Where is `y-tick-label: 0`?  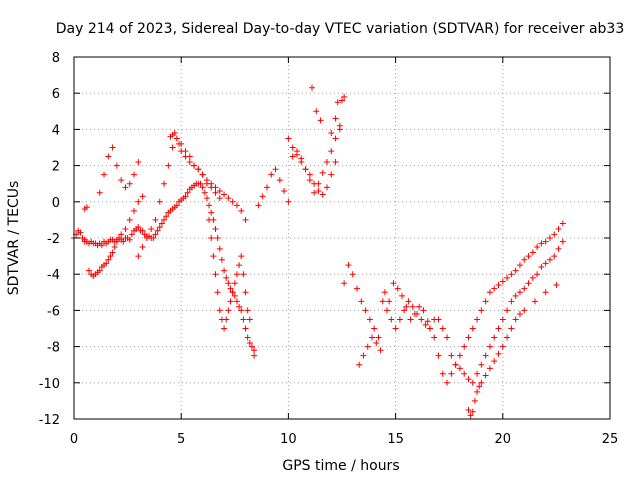 y-tick-label: 0 is located at coordinates (56, 203).